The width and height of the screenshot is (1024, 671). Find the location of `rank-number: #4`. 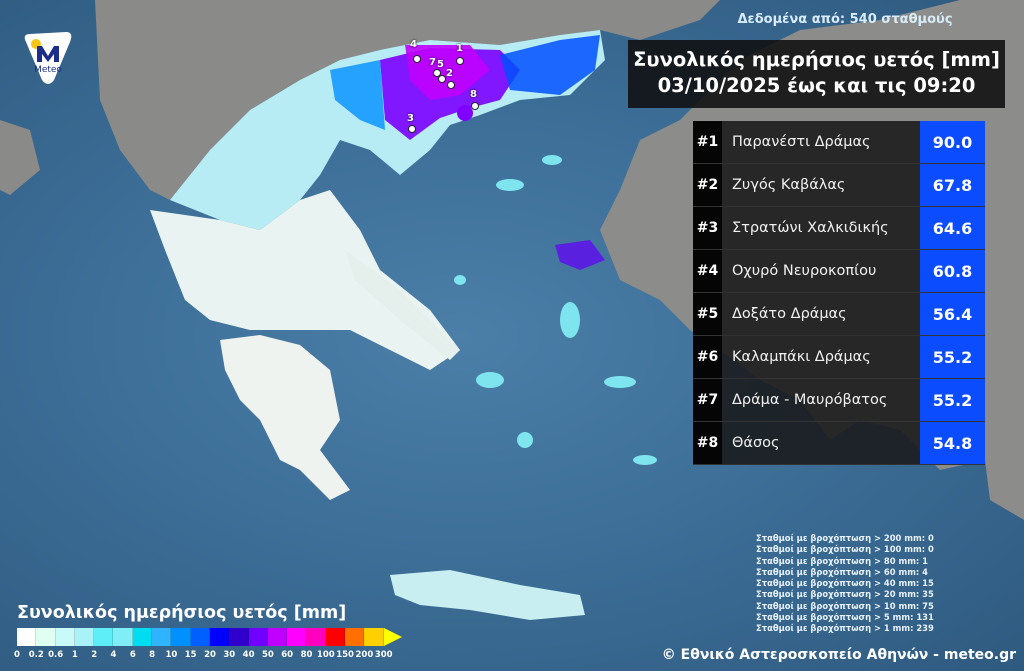

rank-number: #4 is located at coordinates (707, 271).